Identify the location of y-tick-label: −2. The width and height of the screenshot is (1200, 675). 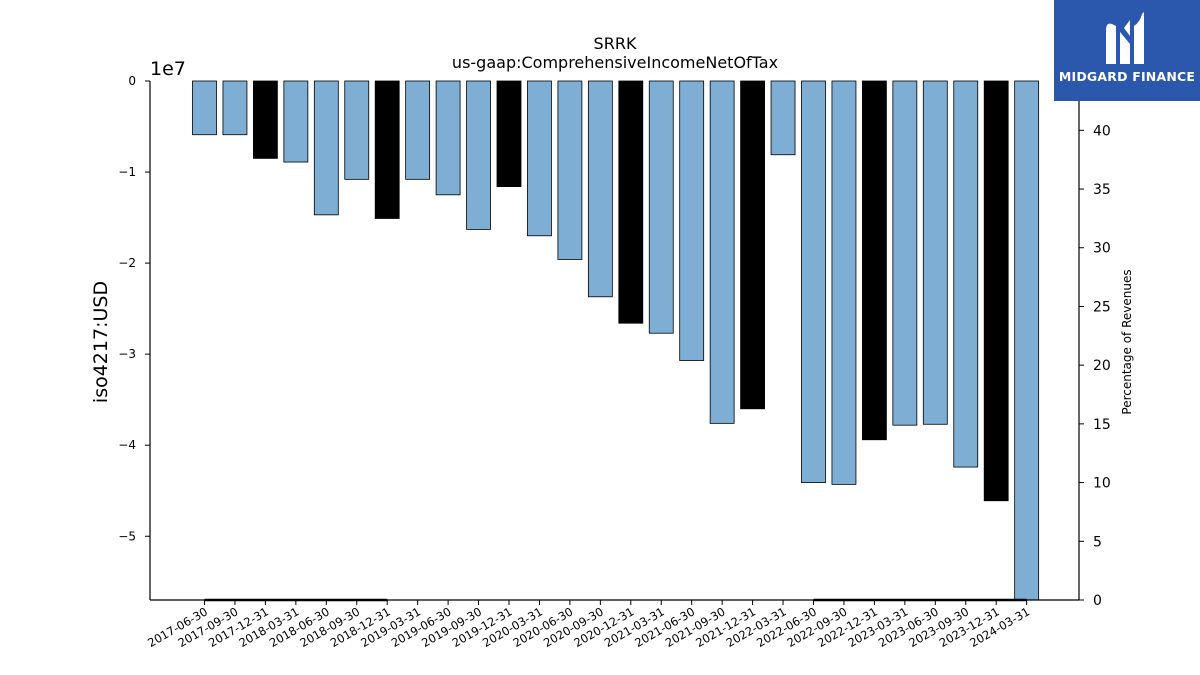
(127, 263).